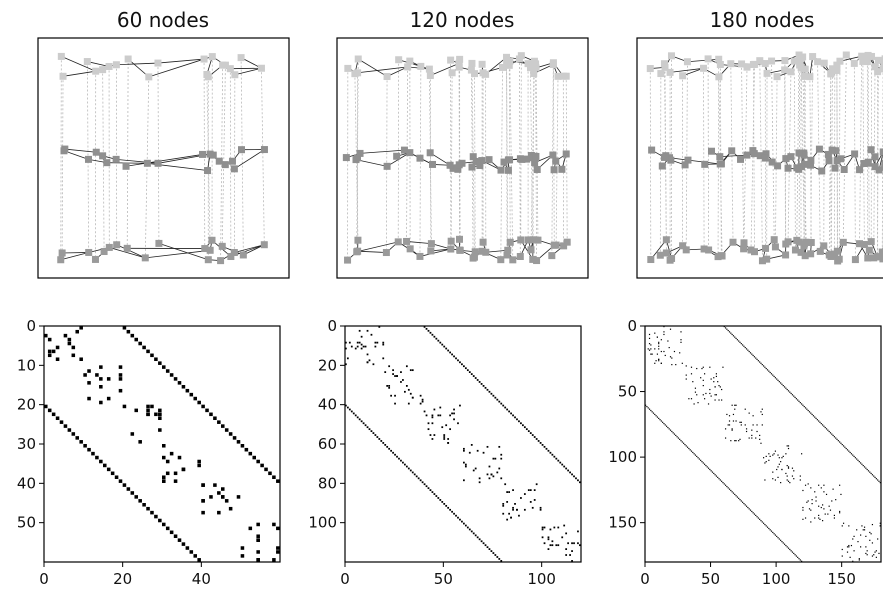 The height and width of the screenshot is (597, 883). I want to click on intralayer-edge, so click(850, 58).